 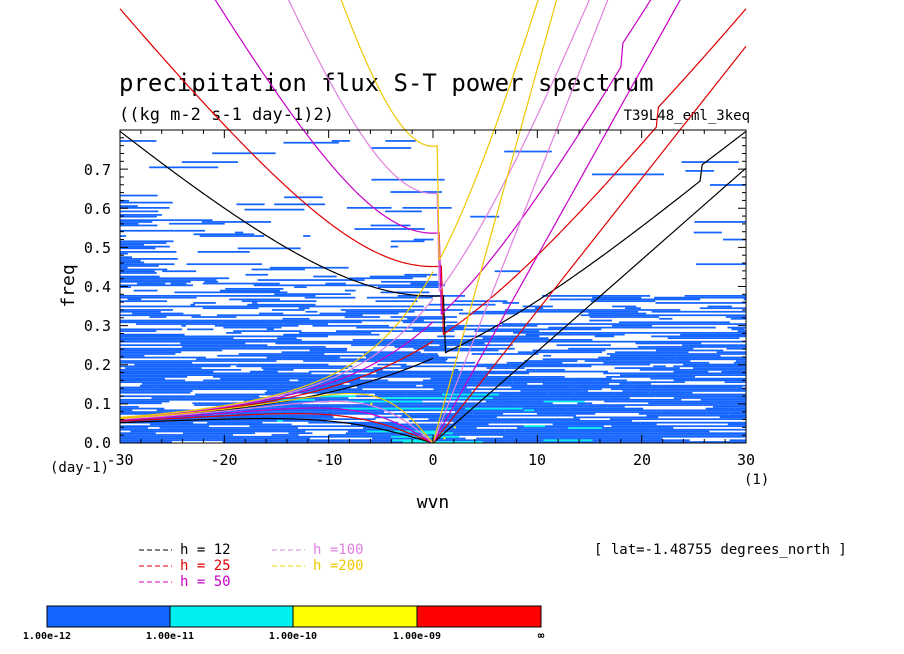 What do you see at coordinates (97, 287) in the screenshot?
I see `y-tick-label: 0.4` at bounding box center [97, 287].